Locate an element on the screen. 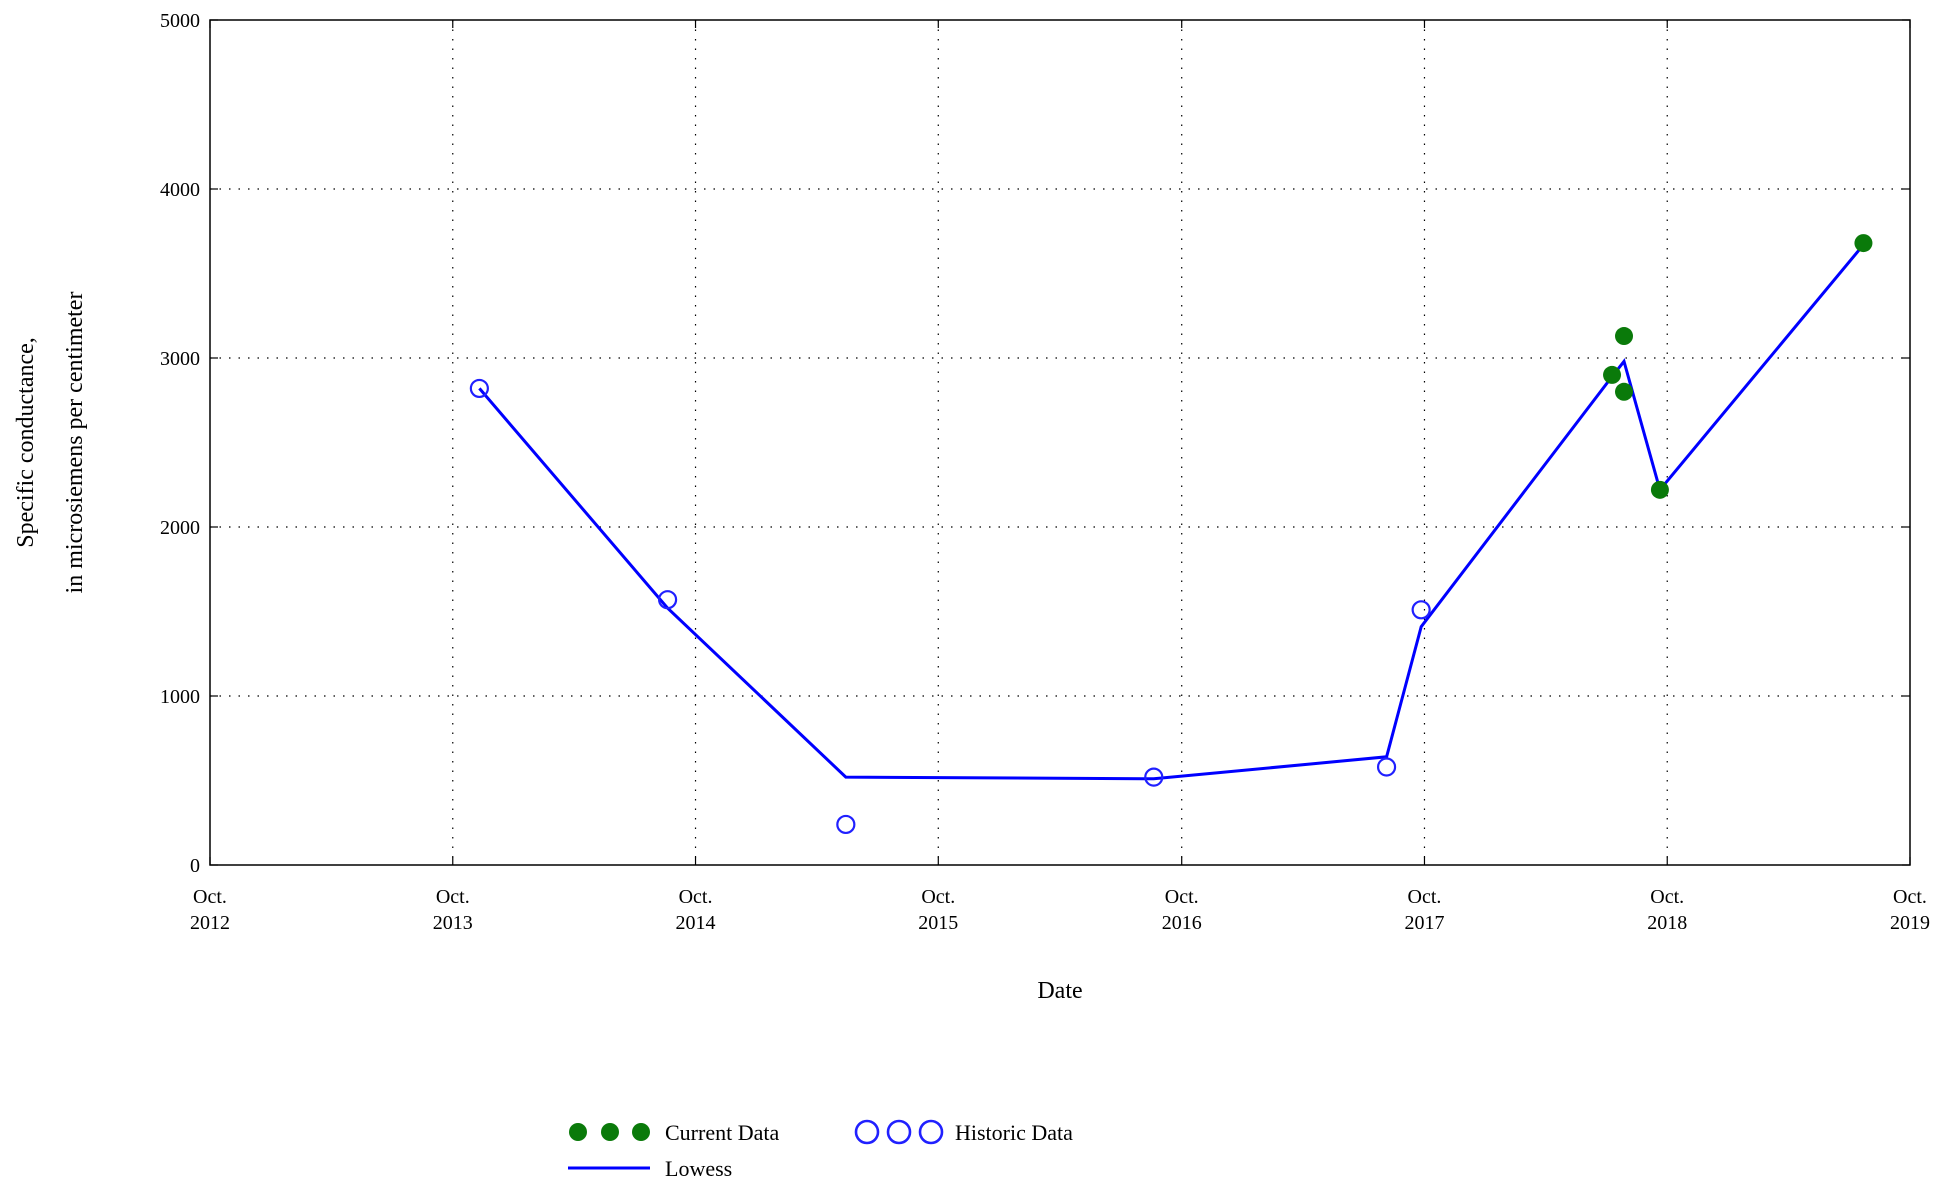  x-tick-label-year: 2017 is located at coordinates (1424, 923).